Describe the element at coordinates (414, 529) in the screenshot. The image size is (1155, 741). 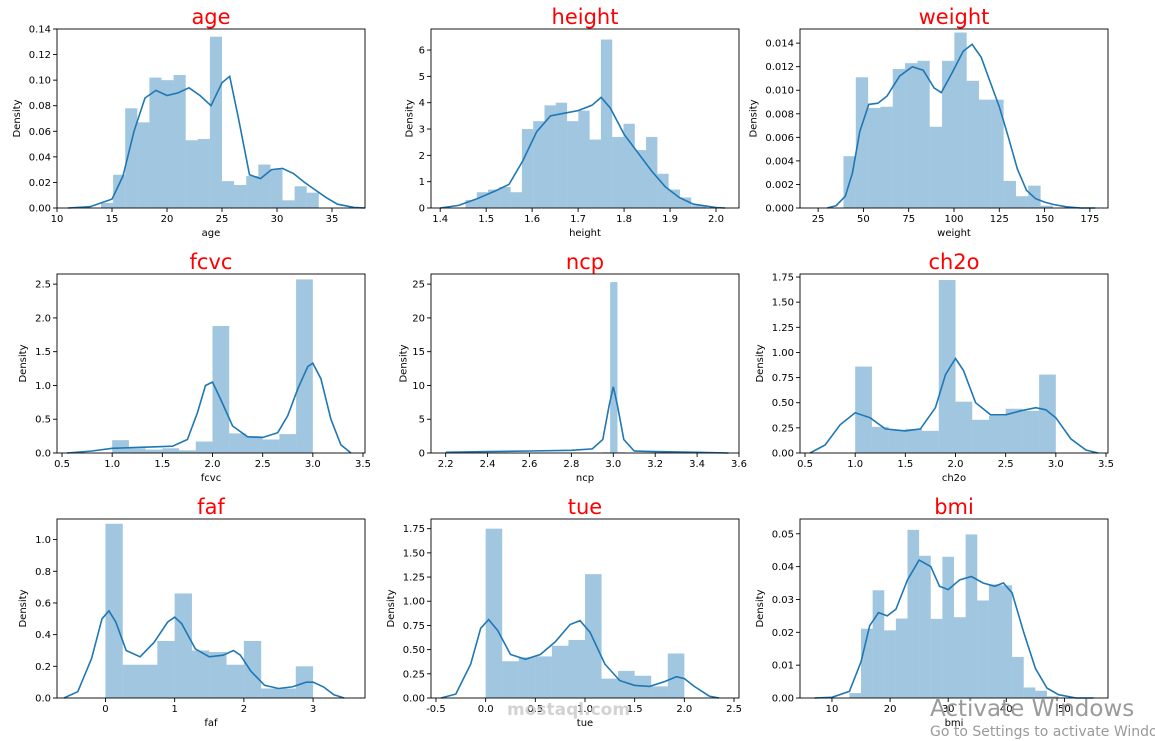
I see `y-tick-label: 1.75` at that location.